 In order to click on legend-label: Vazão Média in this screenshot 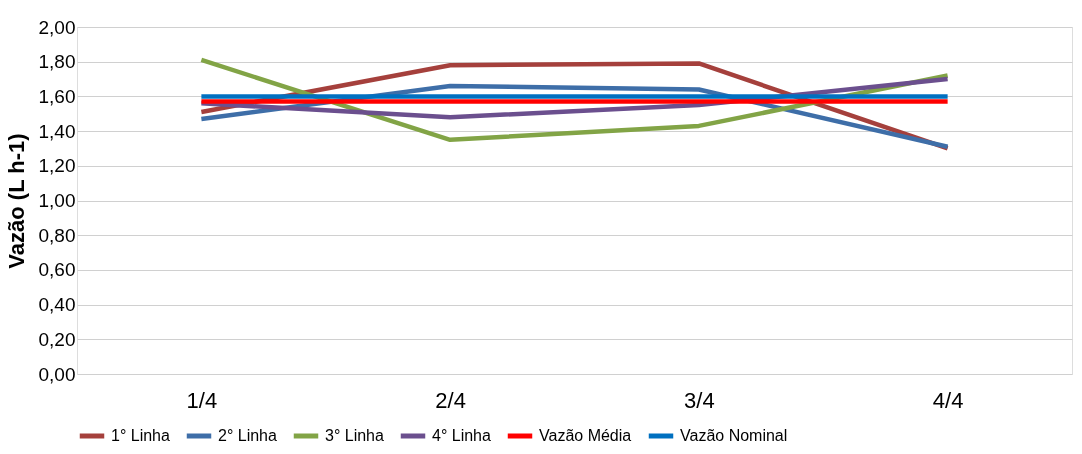, I will do `click(585, 435)`.